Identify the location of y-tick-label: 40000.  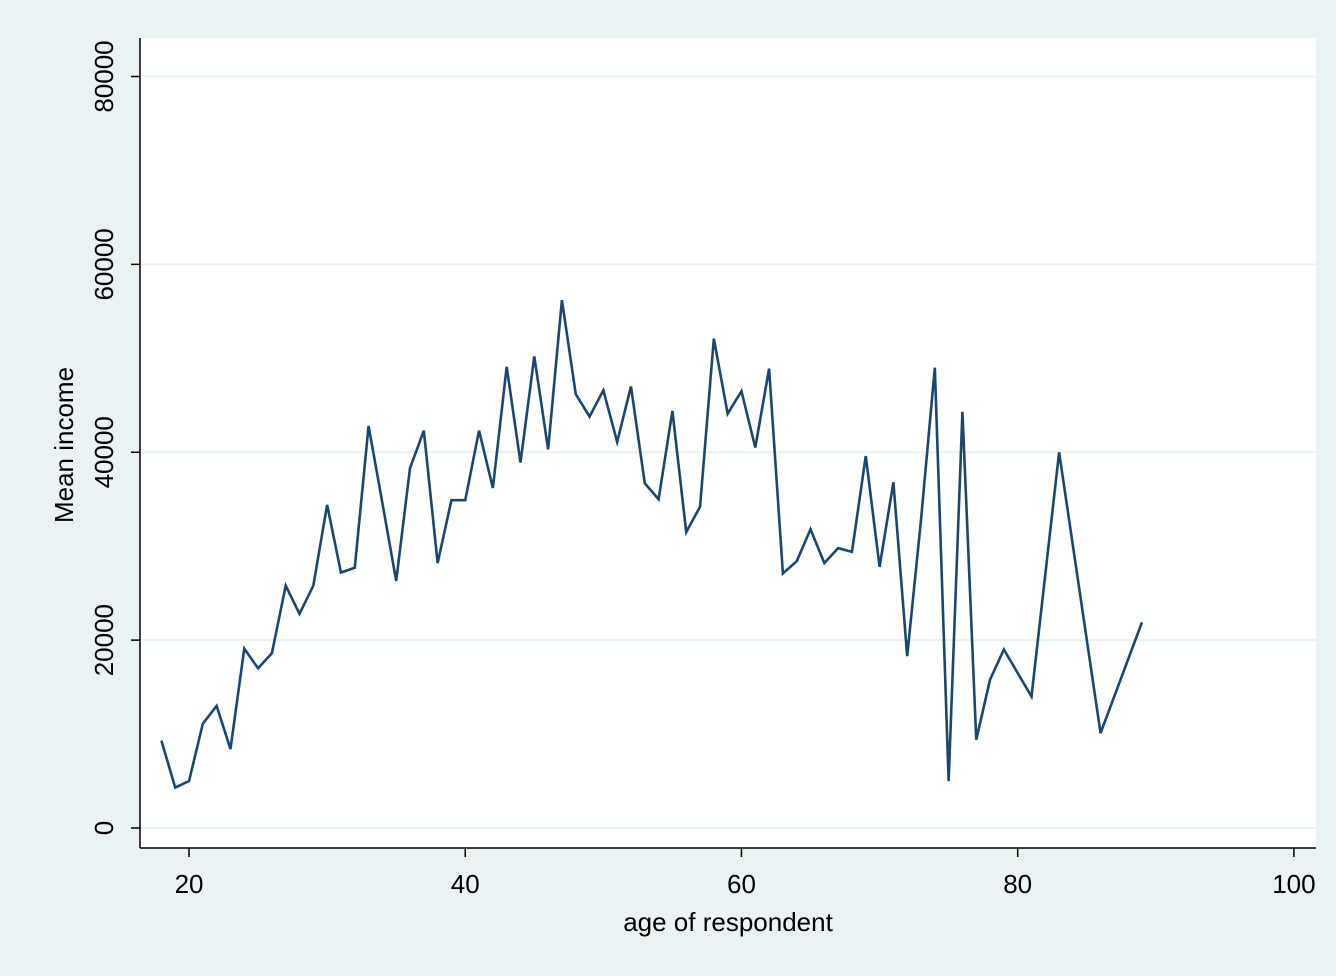
(104, 452).